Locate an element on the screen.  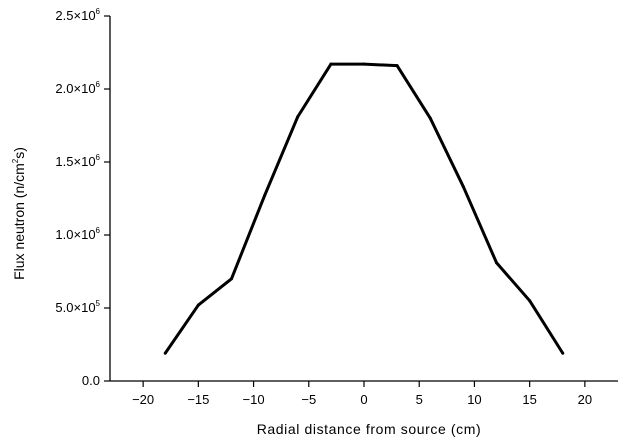
y-tick-base: 1.0×10 is located at coordinates (75, 234).